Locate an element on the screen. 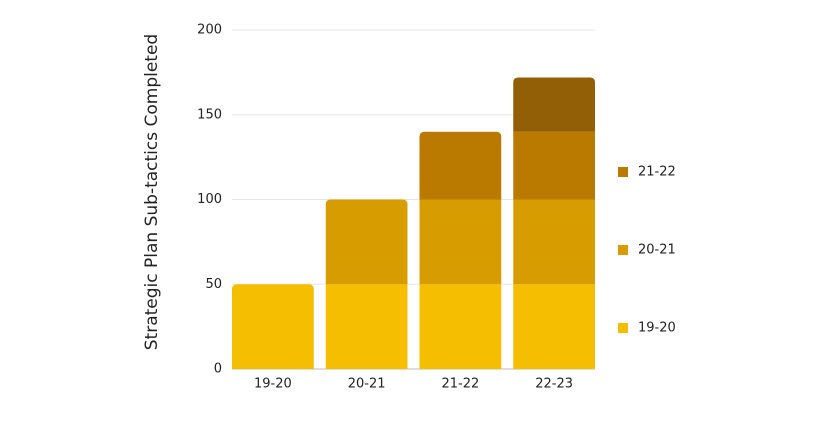  legend-label: 21-22 is located at coordinates (657, 172).